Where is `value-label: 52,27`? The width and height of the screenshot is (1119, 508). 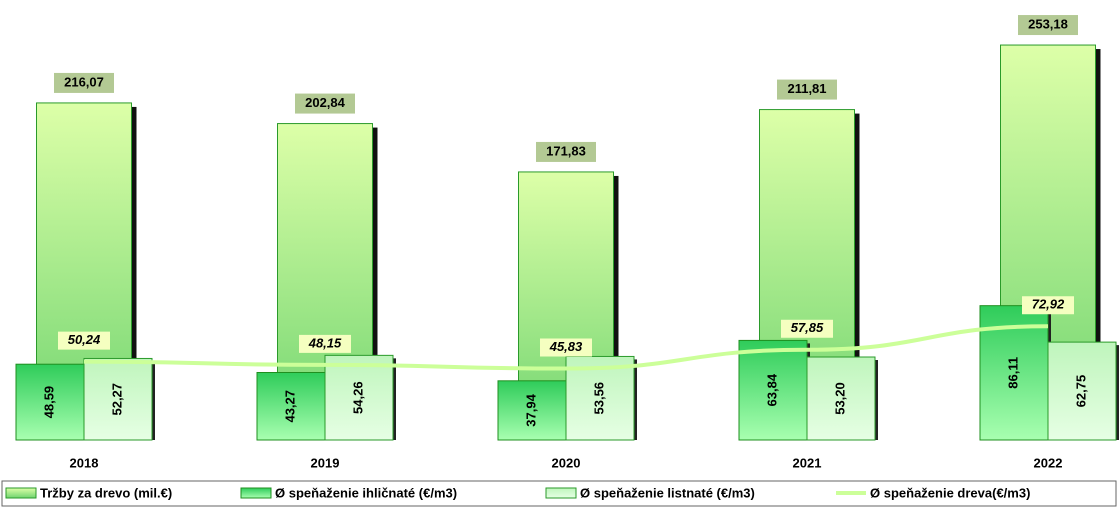 value-label: 52,27 is located at coordinates (116, 399).